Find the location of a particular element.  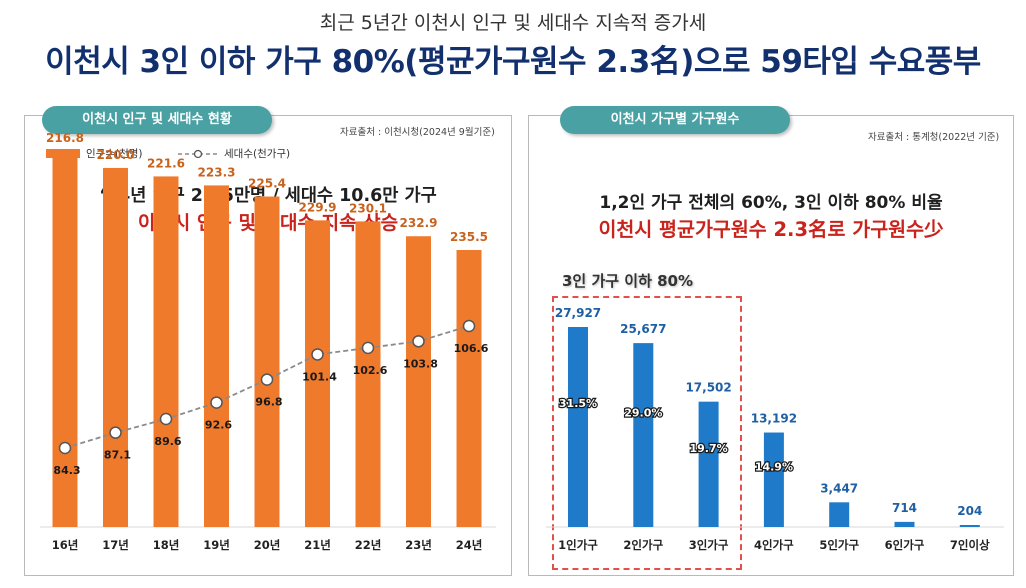

households-value-label: 87.1 is located at coordinates (117, 455).